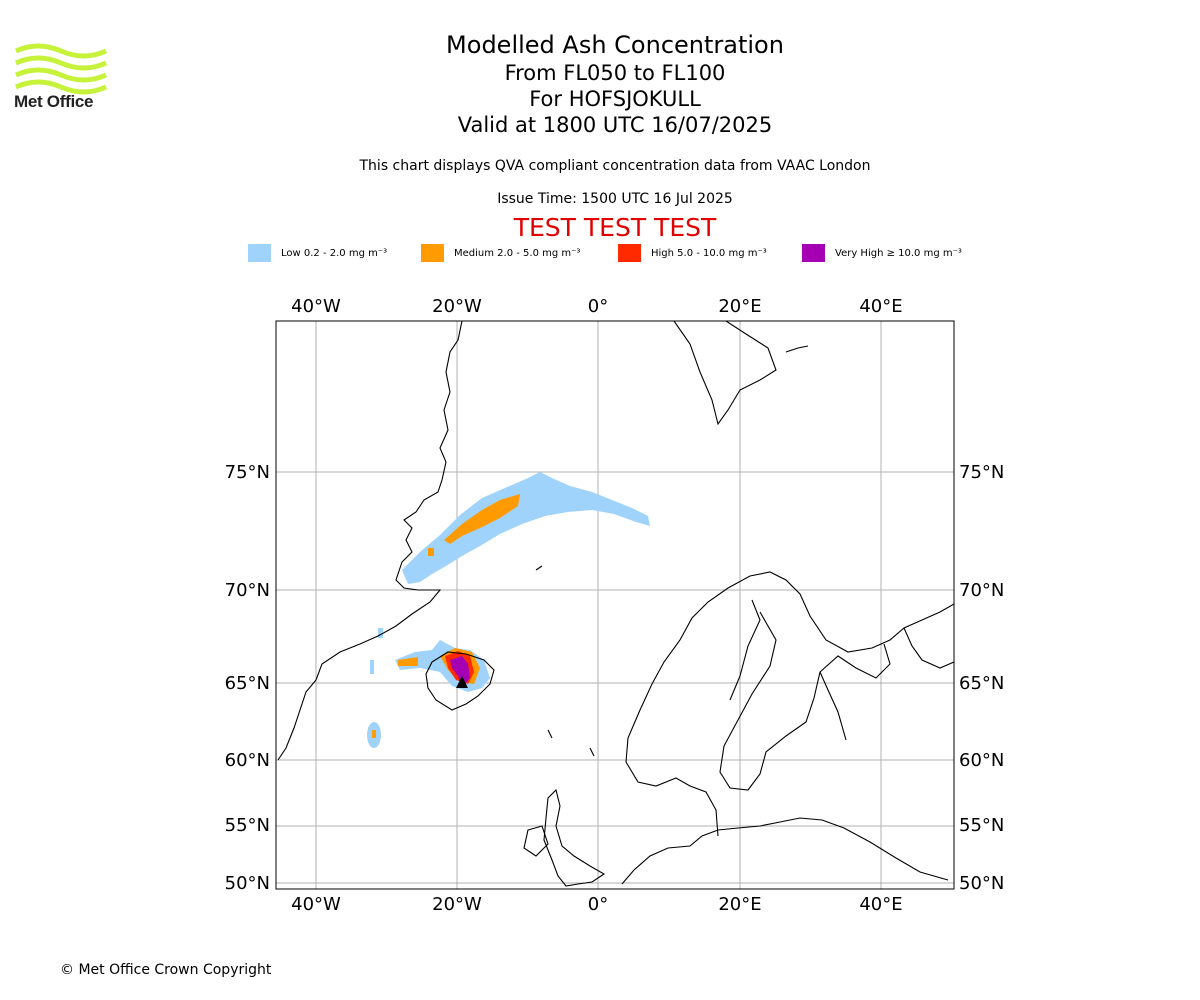 The height and width of the screenshot is (1000, 1200). Describe the element at coordinates (898, 253) in the screenshot. I see `legend-label-very-high: Very High ≥ 10.0 mg m⁻³` at that location.